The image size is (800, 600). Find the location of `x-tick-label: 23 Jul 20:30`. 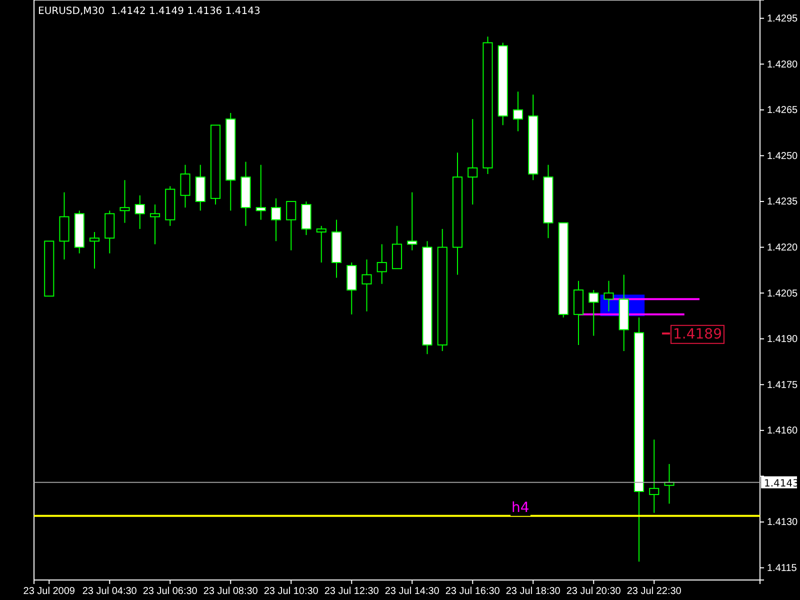

x-tick-label: 23 Jul 20:30 is located at coordinates (594, 592).